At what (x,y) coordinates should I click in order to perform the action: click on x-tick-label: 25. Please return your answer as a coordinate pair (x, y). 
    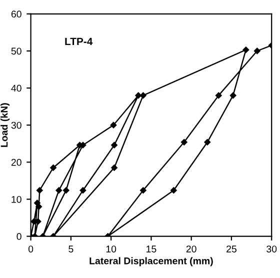
    Looking at the image, I should click on (231, 249).